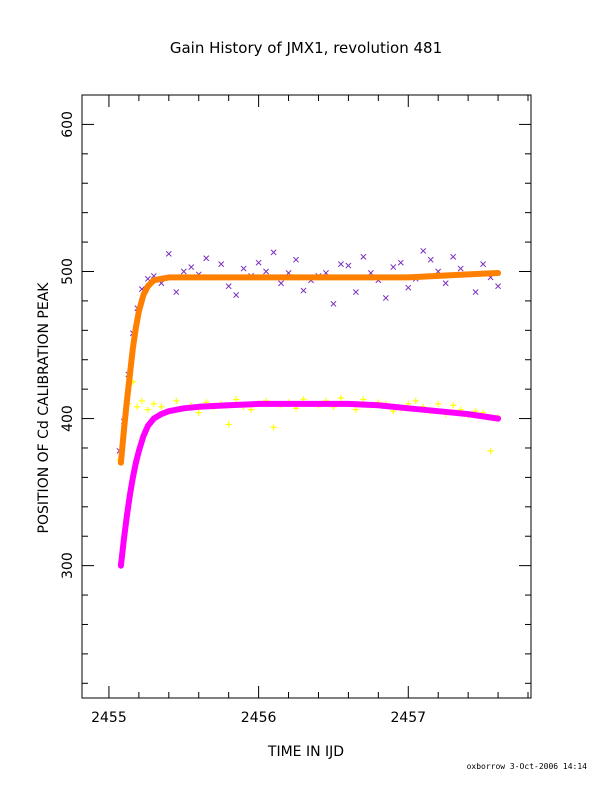 This screenshot has height=792, width=612. Describe the element at coordinates (44, 408) in the screenshot. I see `y-axis-label: POSITION OF Cd CALIBRATION PEAK` at that location.